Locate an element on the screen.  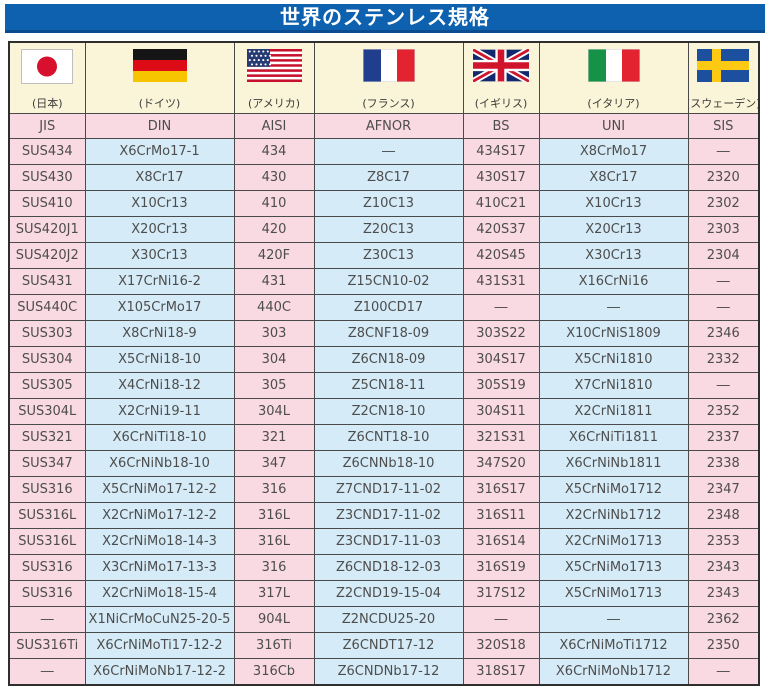
cell-sis: 2348 is located at coordinates (723, 515).